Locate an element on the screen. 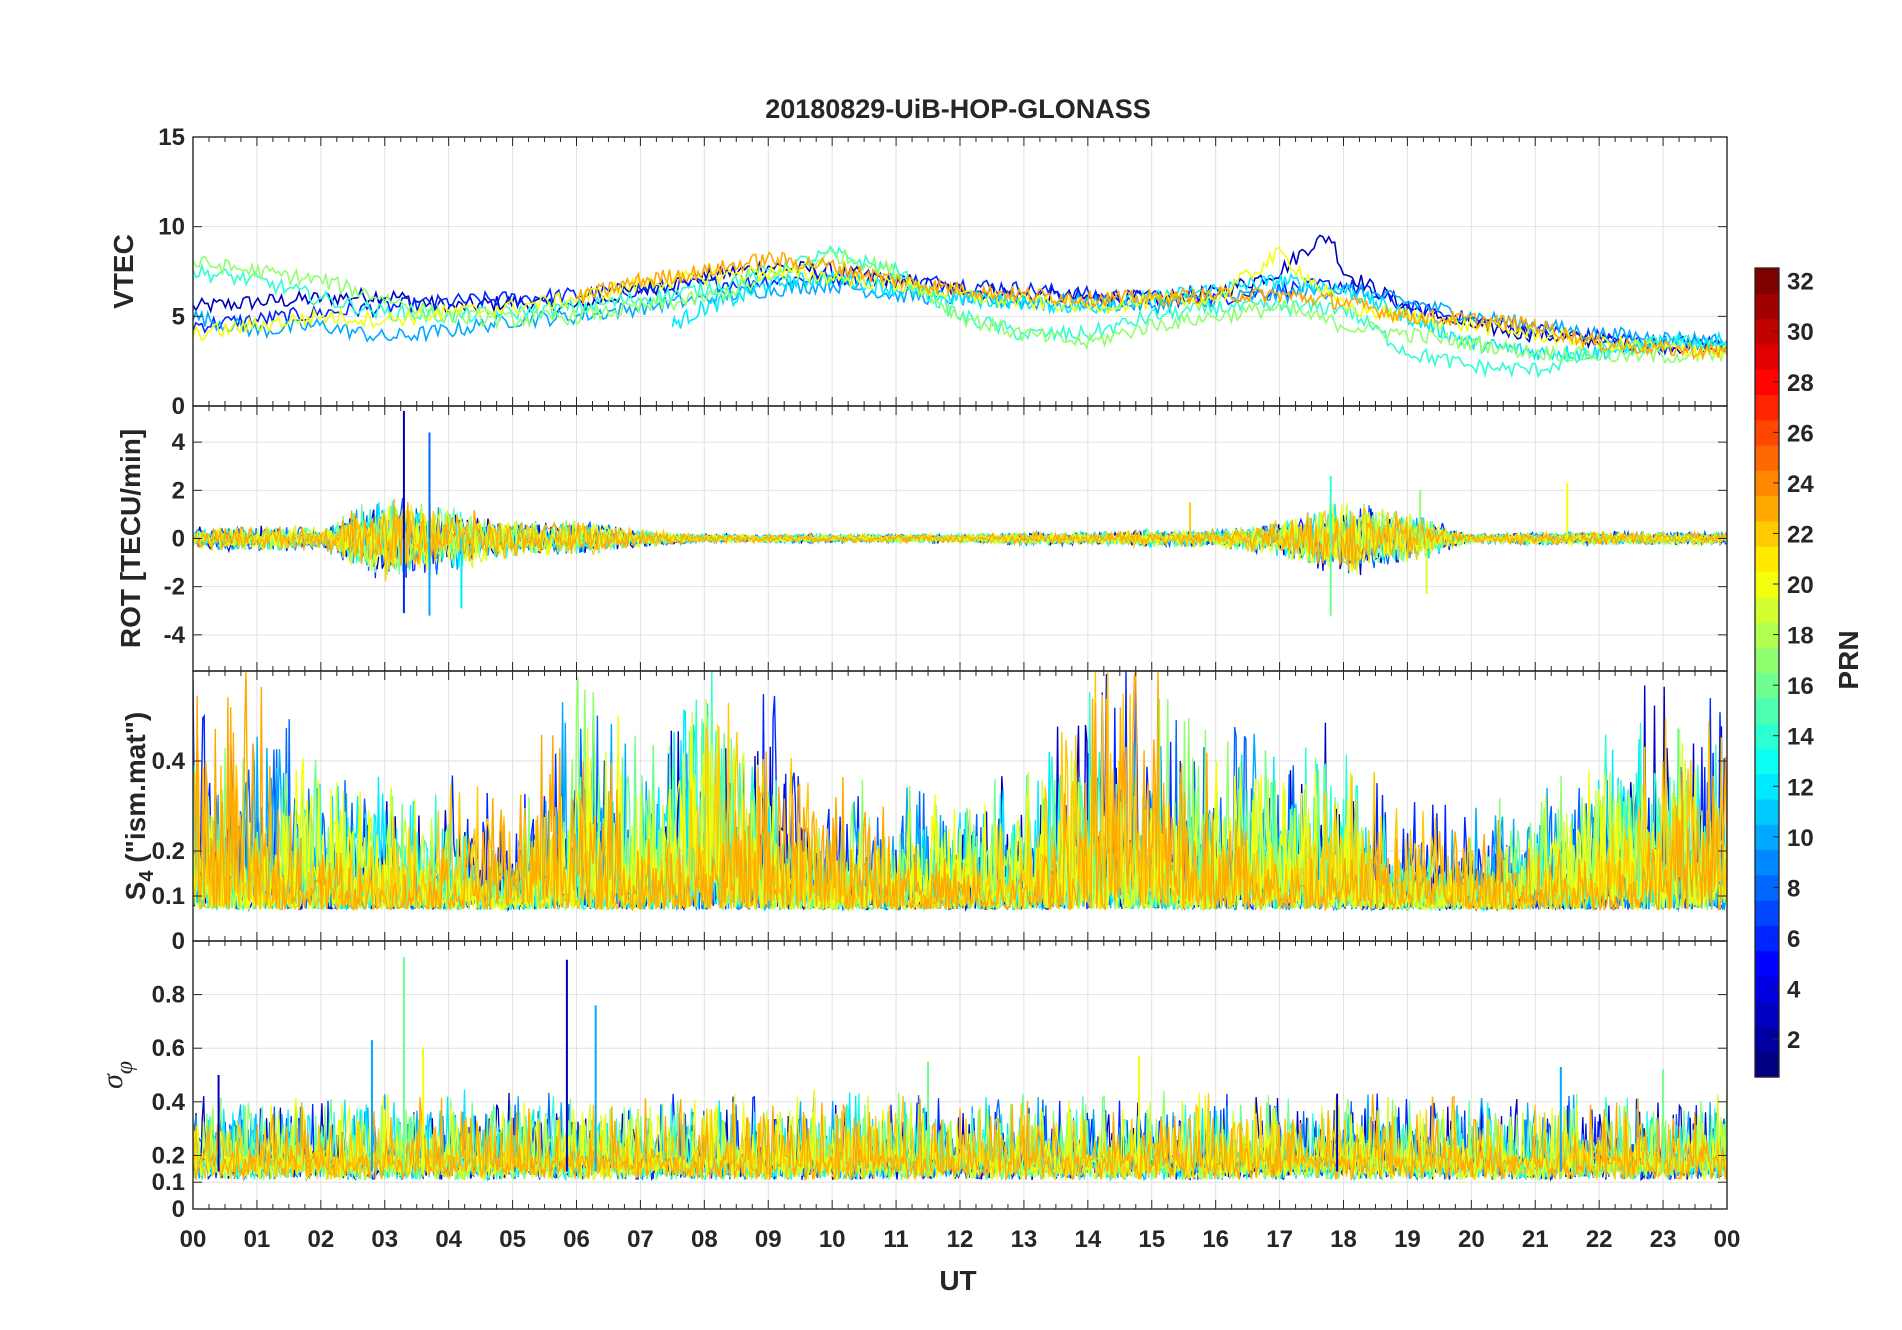 The width and height of the screenshot is (1902, 1330). y-tick-label-sigma: 0.1 is located at coordinates (168, 1182).